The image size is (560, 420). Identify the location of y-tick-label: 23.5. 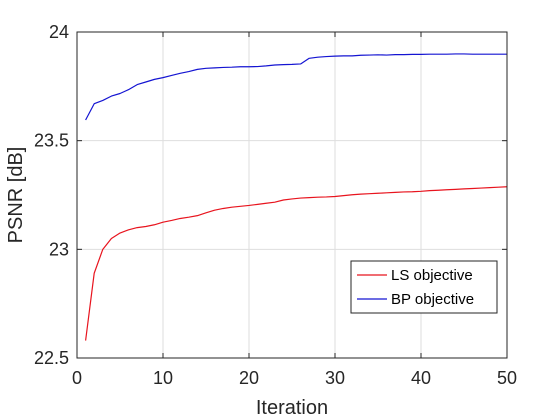
(51, 141).